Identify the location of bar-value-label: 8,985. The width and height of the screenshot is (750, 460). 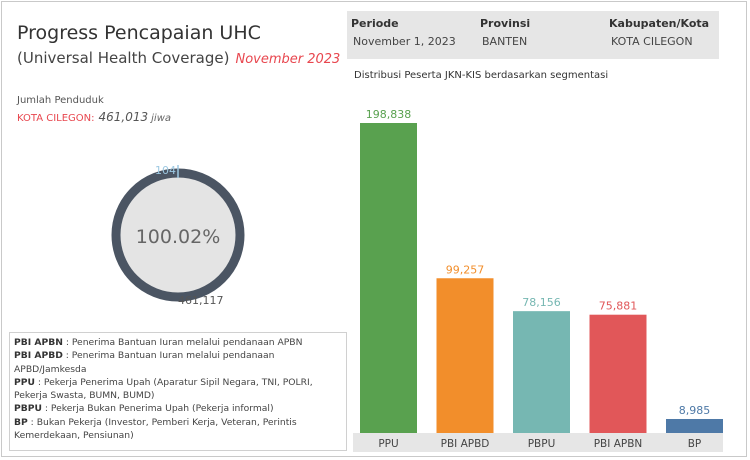
(695, 410).